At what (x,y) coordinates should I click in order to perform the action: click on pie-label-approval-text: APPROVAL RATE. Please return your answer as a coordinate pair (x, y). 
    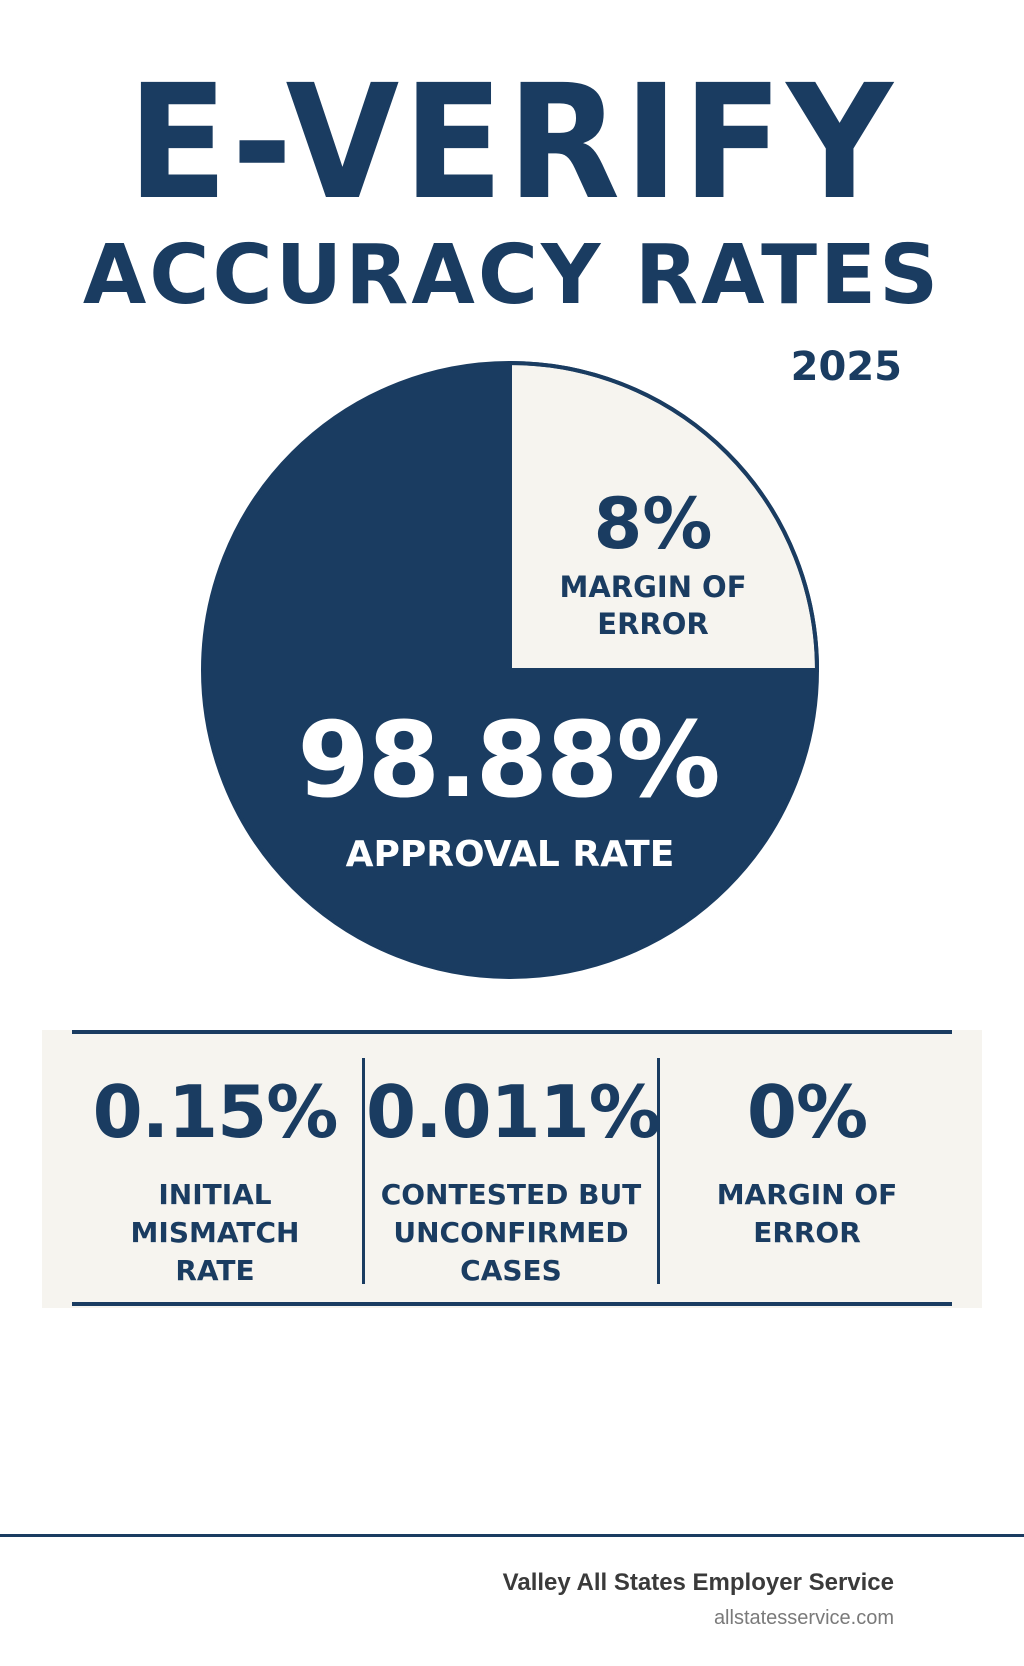
    Looking at the image, I should click on (510, 854).